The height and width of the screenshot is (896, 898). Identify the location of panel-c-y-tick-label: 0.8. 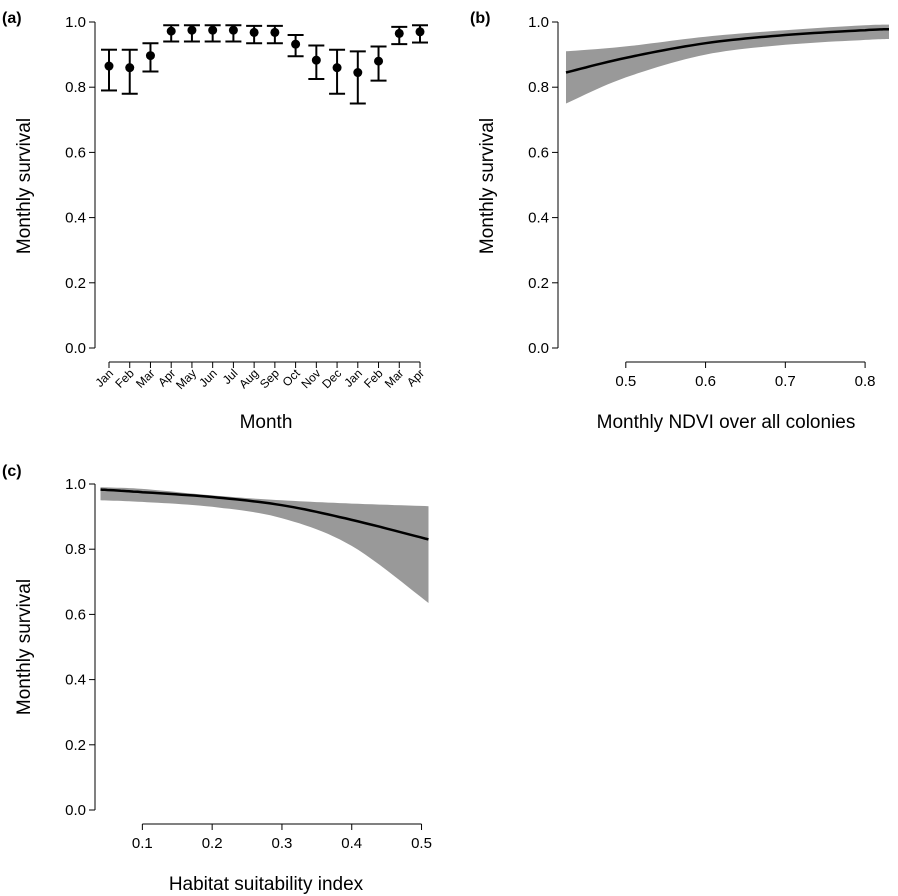
(75, 549).